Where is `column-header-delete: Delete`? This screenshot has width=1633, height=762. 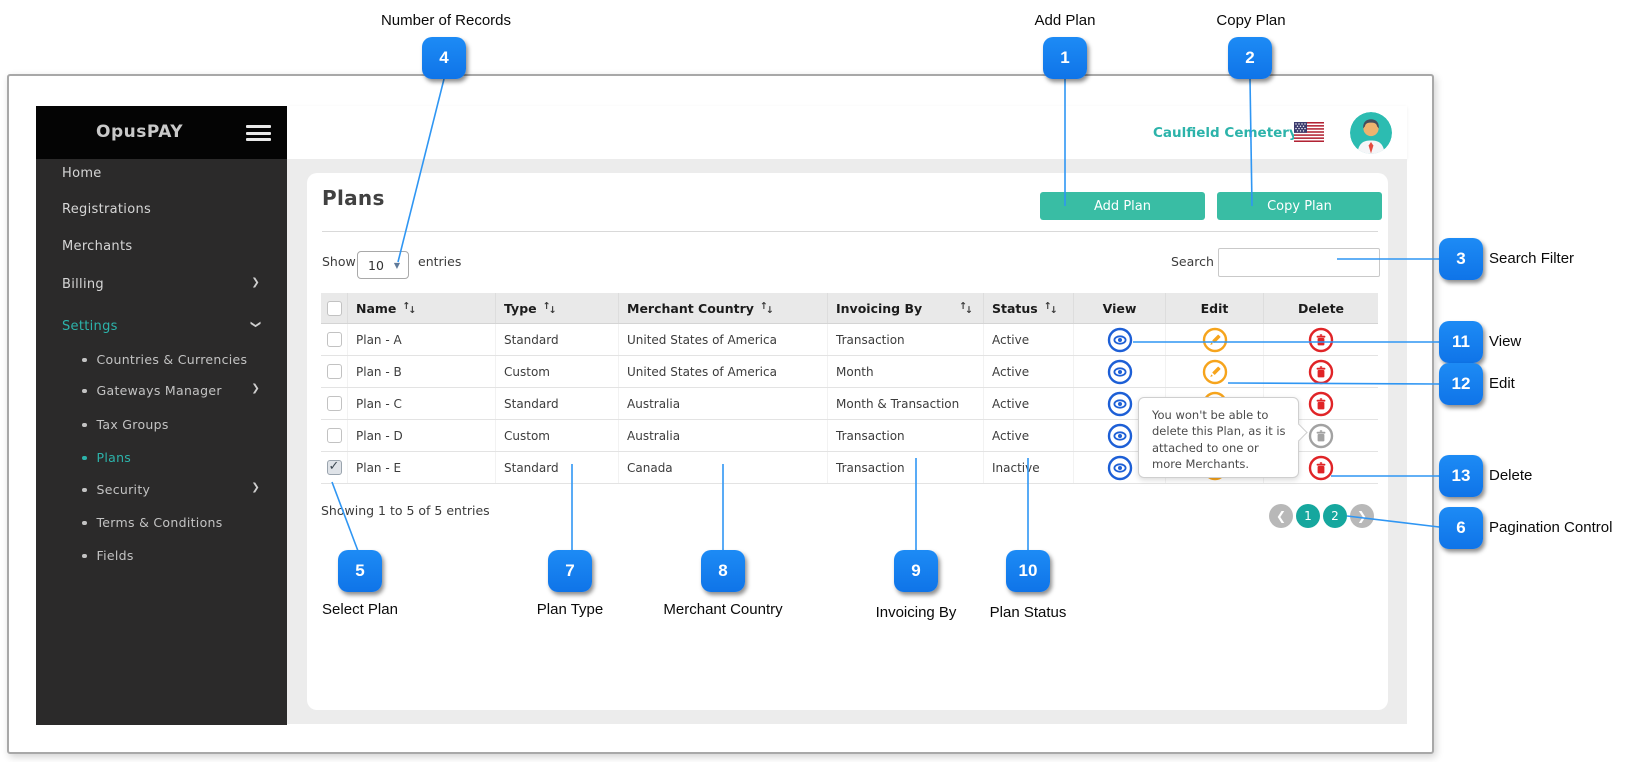
column-header-delete: Delete is located at coordinates (1320, 308).